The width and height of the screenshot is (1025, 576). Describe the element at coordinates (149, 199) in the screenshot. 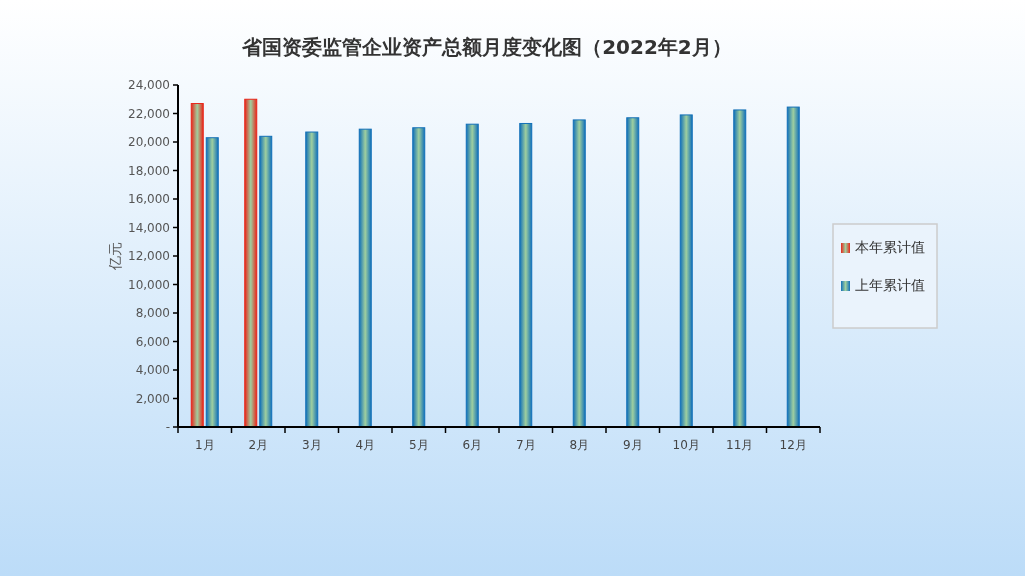

I see `y-tick-label: 16,000` at that location.